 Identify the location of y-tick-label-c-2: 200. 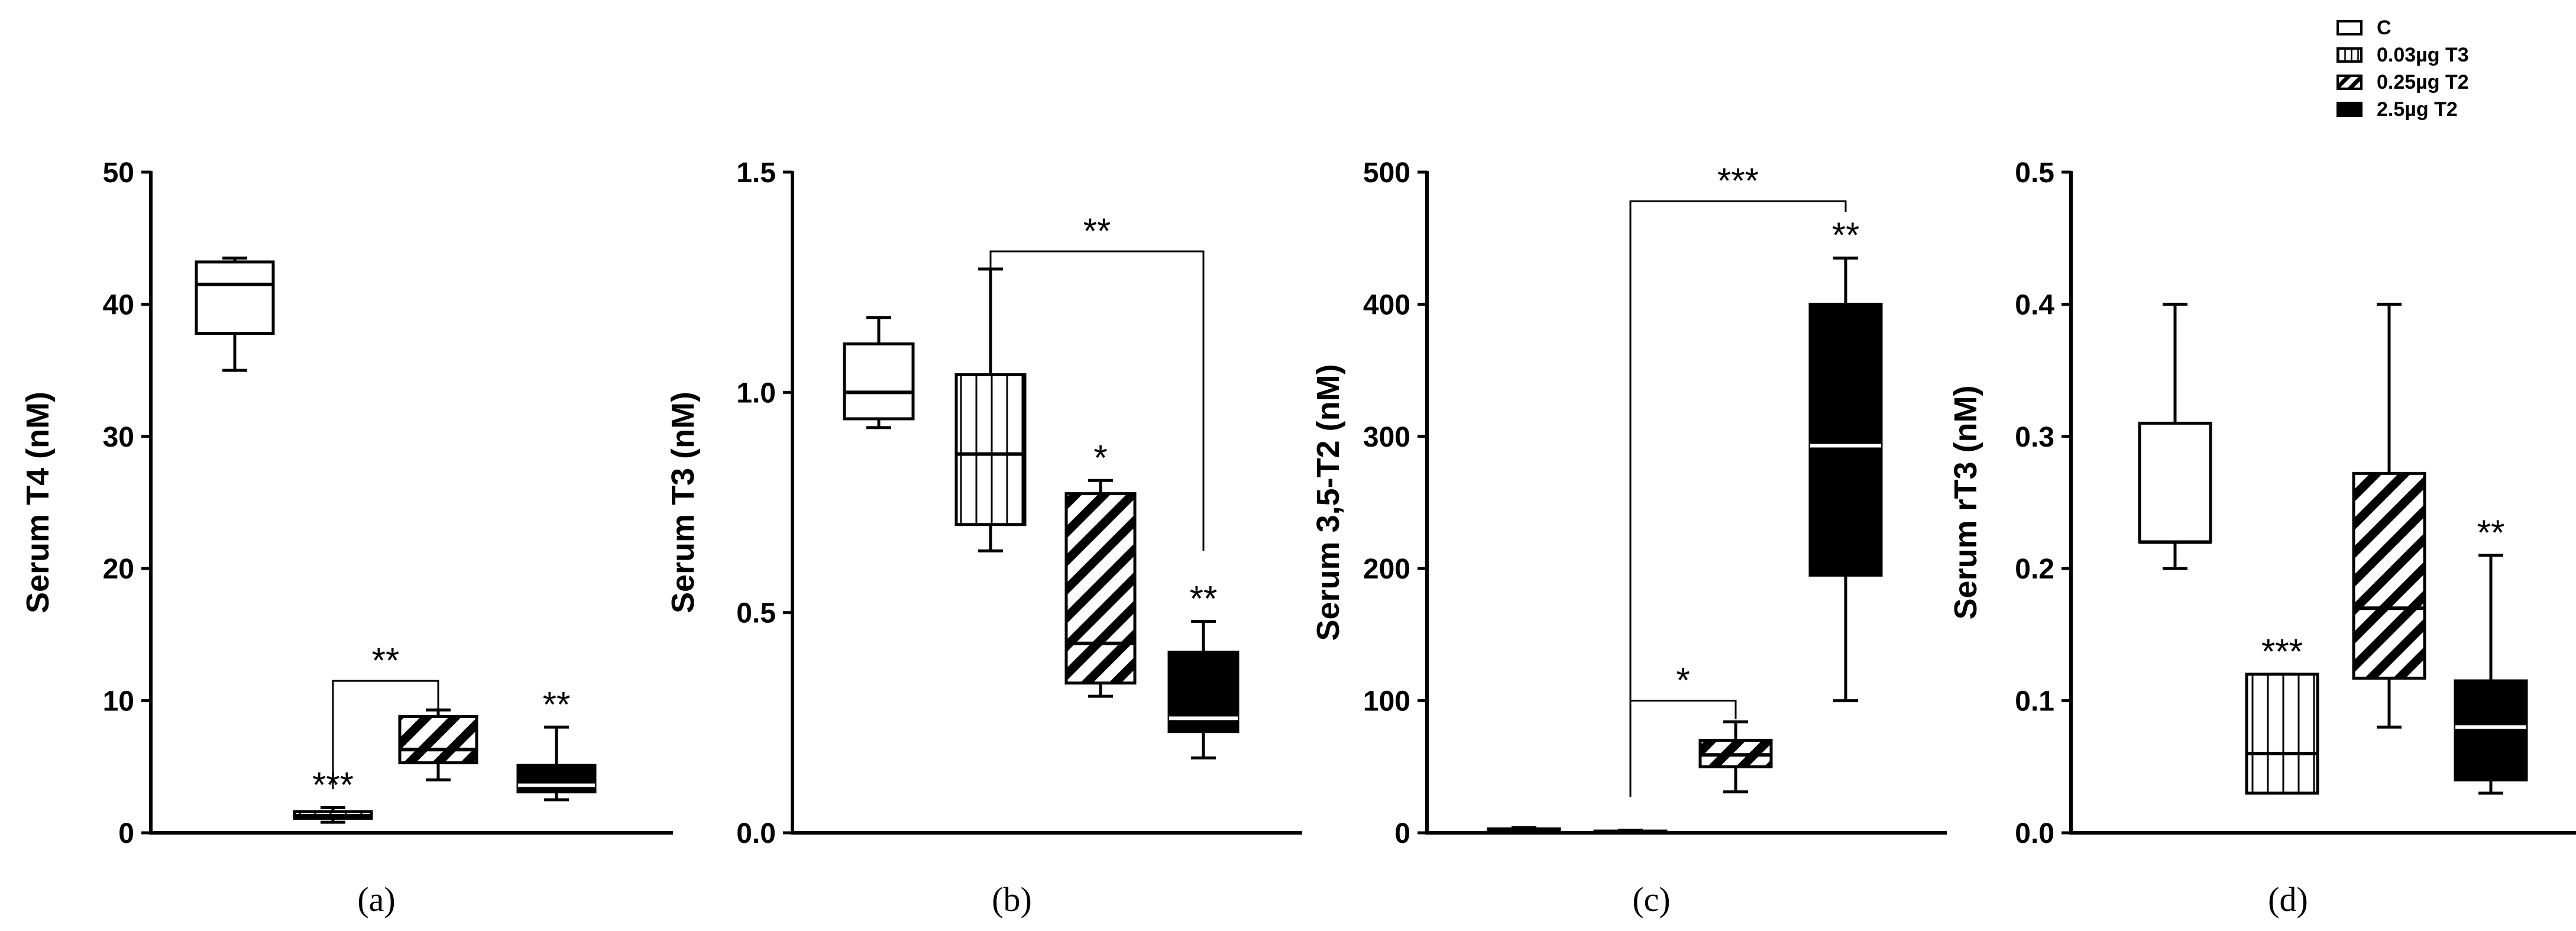
(1386, 569).